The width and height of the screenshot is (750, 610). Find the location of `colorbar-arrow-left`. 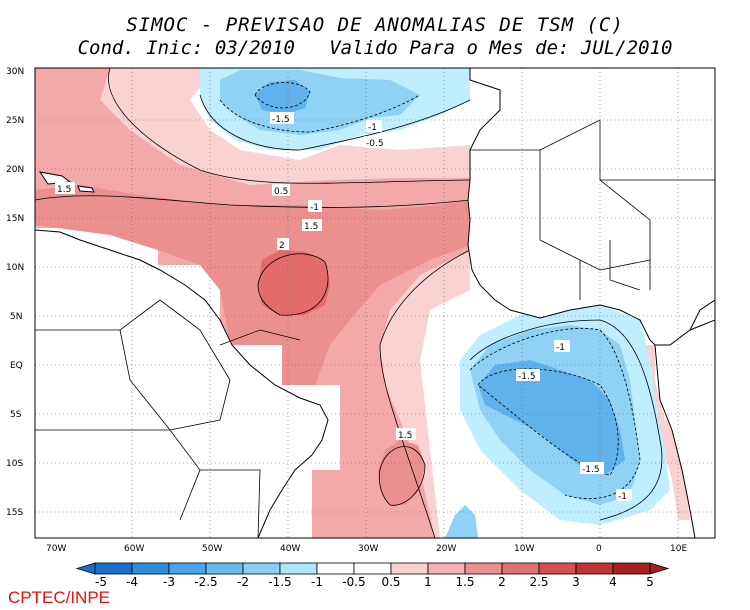

colorbar-arrow-left is located at coordinates (85, 568).